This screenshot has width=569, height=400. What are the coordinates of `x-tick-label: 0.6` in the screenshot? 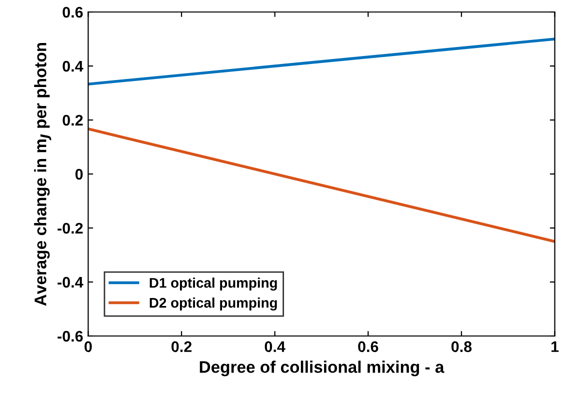 It's located at (368, 346).